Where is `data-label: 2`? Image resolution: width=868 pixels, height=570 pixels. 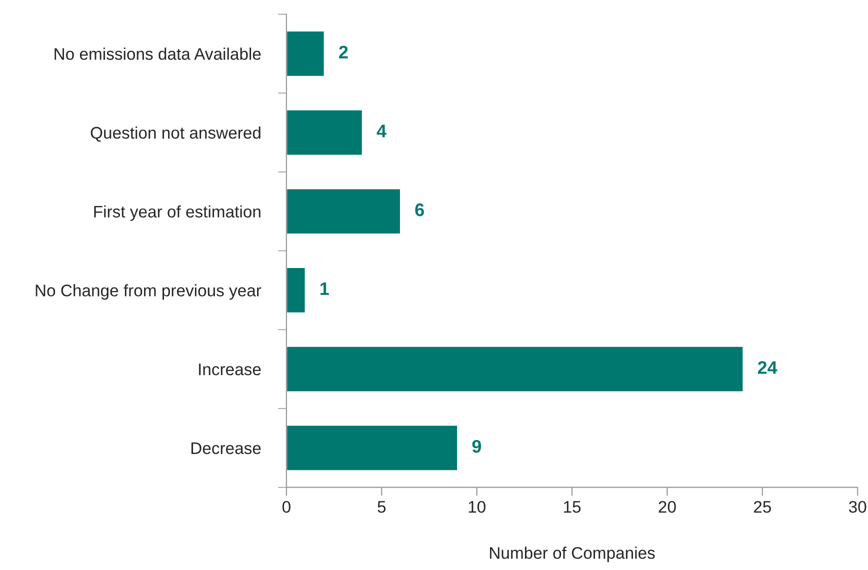
data-label: 2 is located at coordinates (343, 52).